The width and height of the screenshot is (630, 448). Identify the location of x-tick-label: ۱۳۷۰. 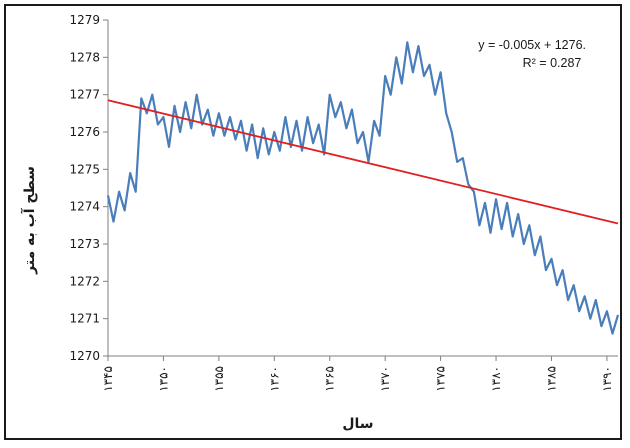
(385, 379).